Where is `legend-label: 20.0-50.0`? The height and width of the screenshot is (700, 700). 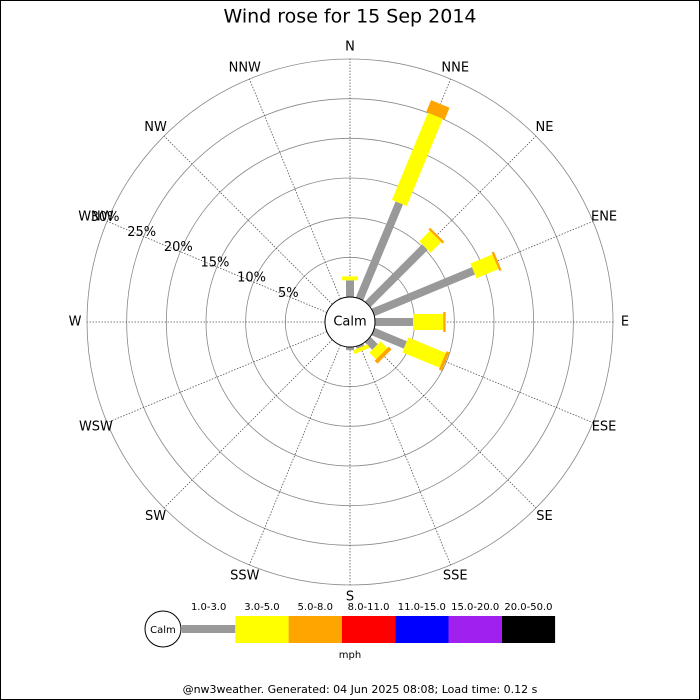
legend-label: 20.0-50.0 is located at coordinates (528, 607).